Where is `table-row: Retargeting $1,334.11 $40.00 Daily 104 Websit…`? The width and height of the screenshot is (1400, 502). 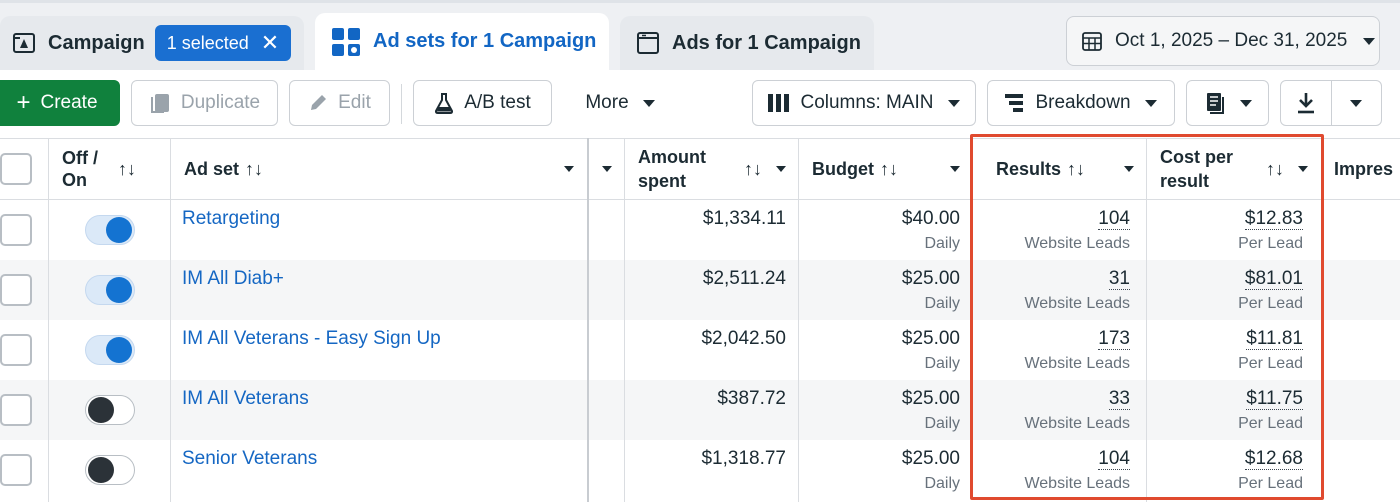
table-row: Retargeting $1,334.11 $40.00 Daily 104 Websit… is located at coordinates (700, 230).